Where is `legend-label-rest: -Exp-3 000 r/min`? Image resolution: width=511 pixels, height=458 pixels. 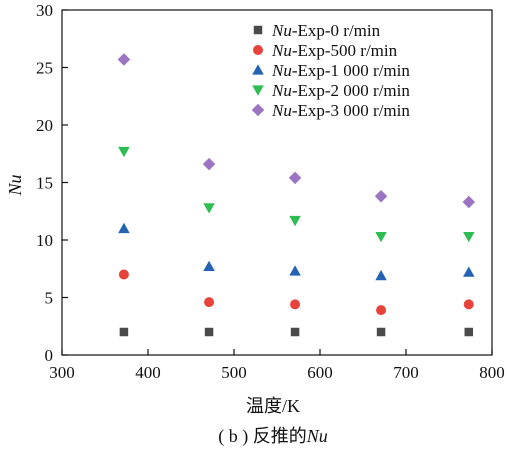
legend-label-rest: -Exp-3 000 r/min is located at coordinates (351, 110).